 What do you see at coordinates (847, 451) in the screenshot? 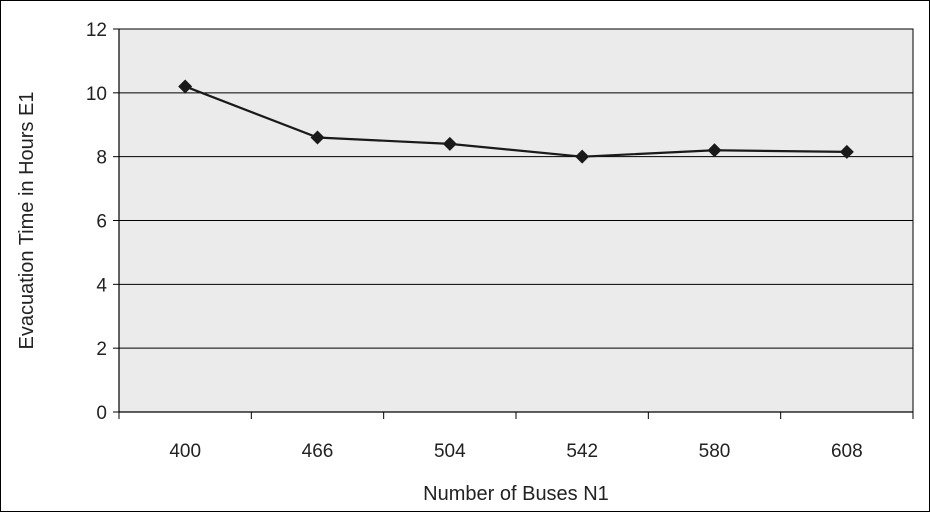
I see `x-tick-label: 608` at bounding box center [847, 451].